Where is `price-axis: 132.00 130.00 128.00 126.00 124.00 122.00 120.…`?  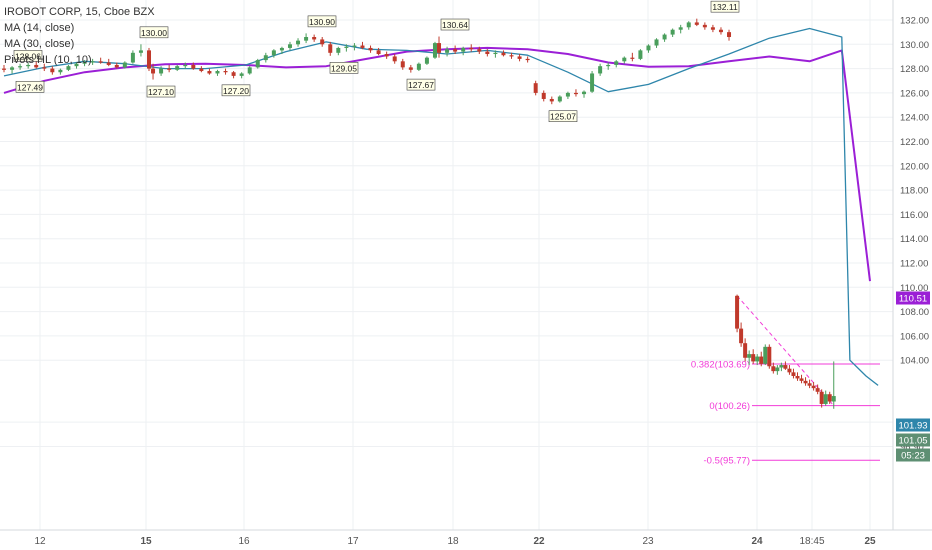 price-axis: 132.00 130.00 128.00 126.00 124.00 122.00 120.… is located at coordinates (910, 265).